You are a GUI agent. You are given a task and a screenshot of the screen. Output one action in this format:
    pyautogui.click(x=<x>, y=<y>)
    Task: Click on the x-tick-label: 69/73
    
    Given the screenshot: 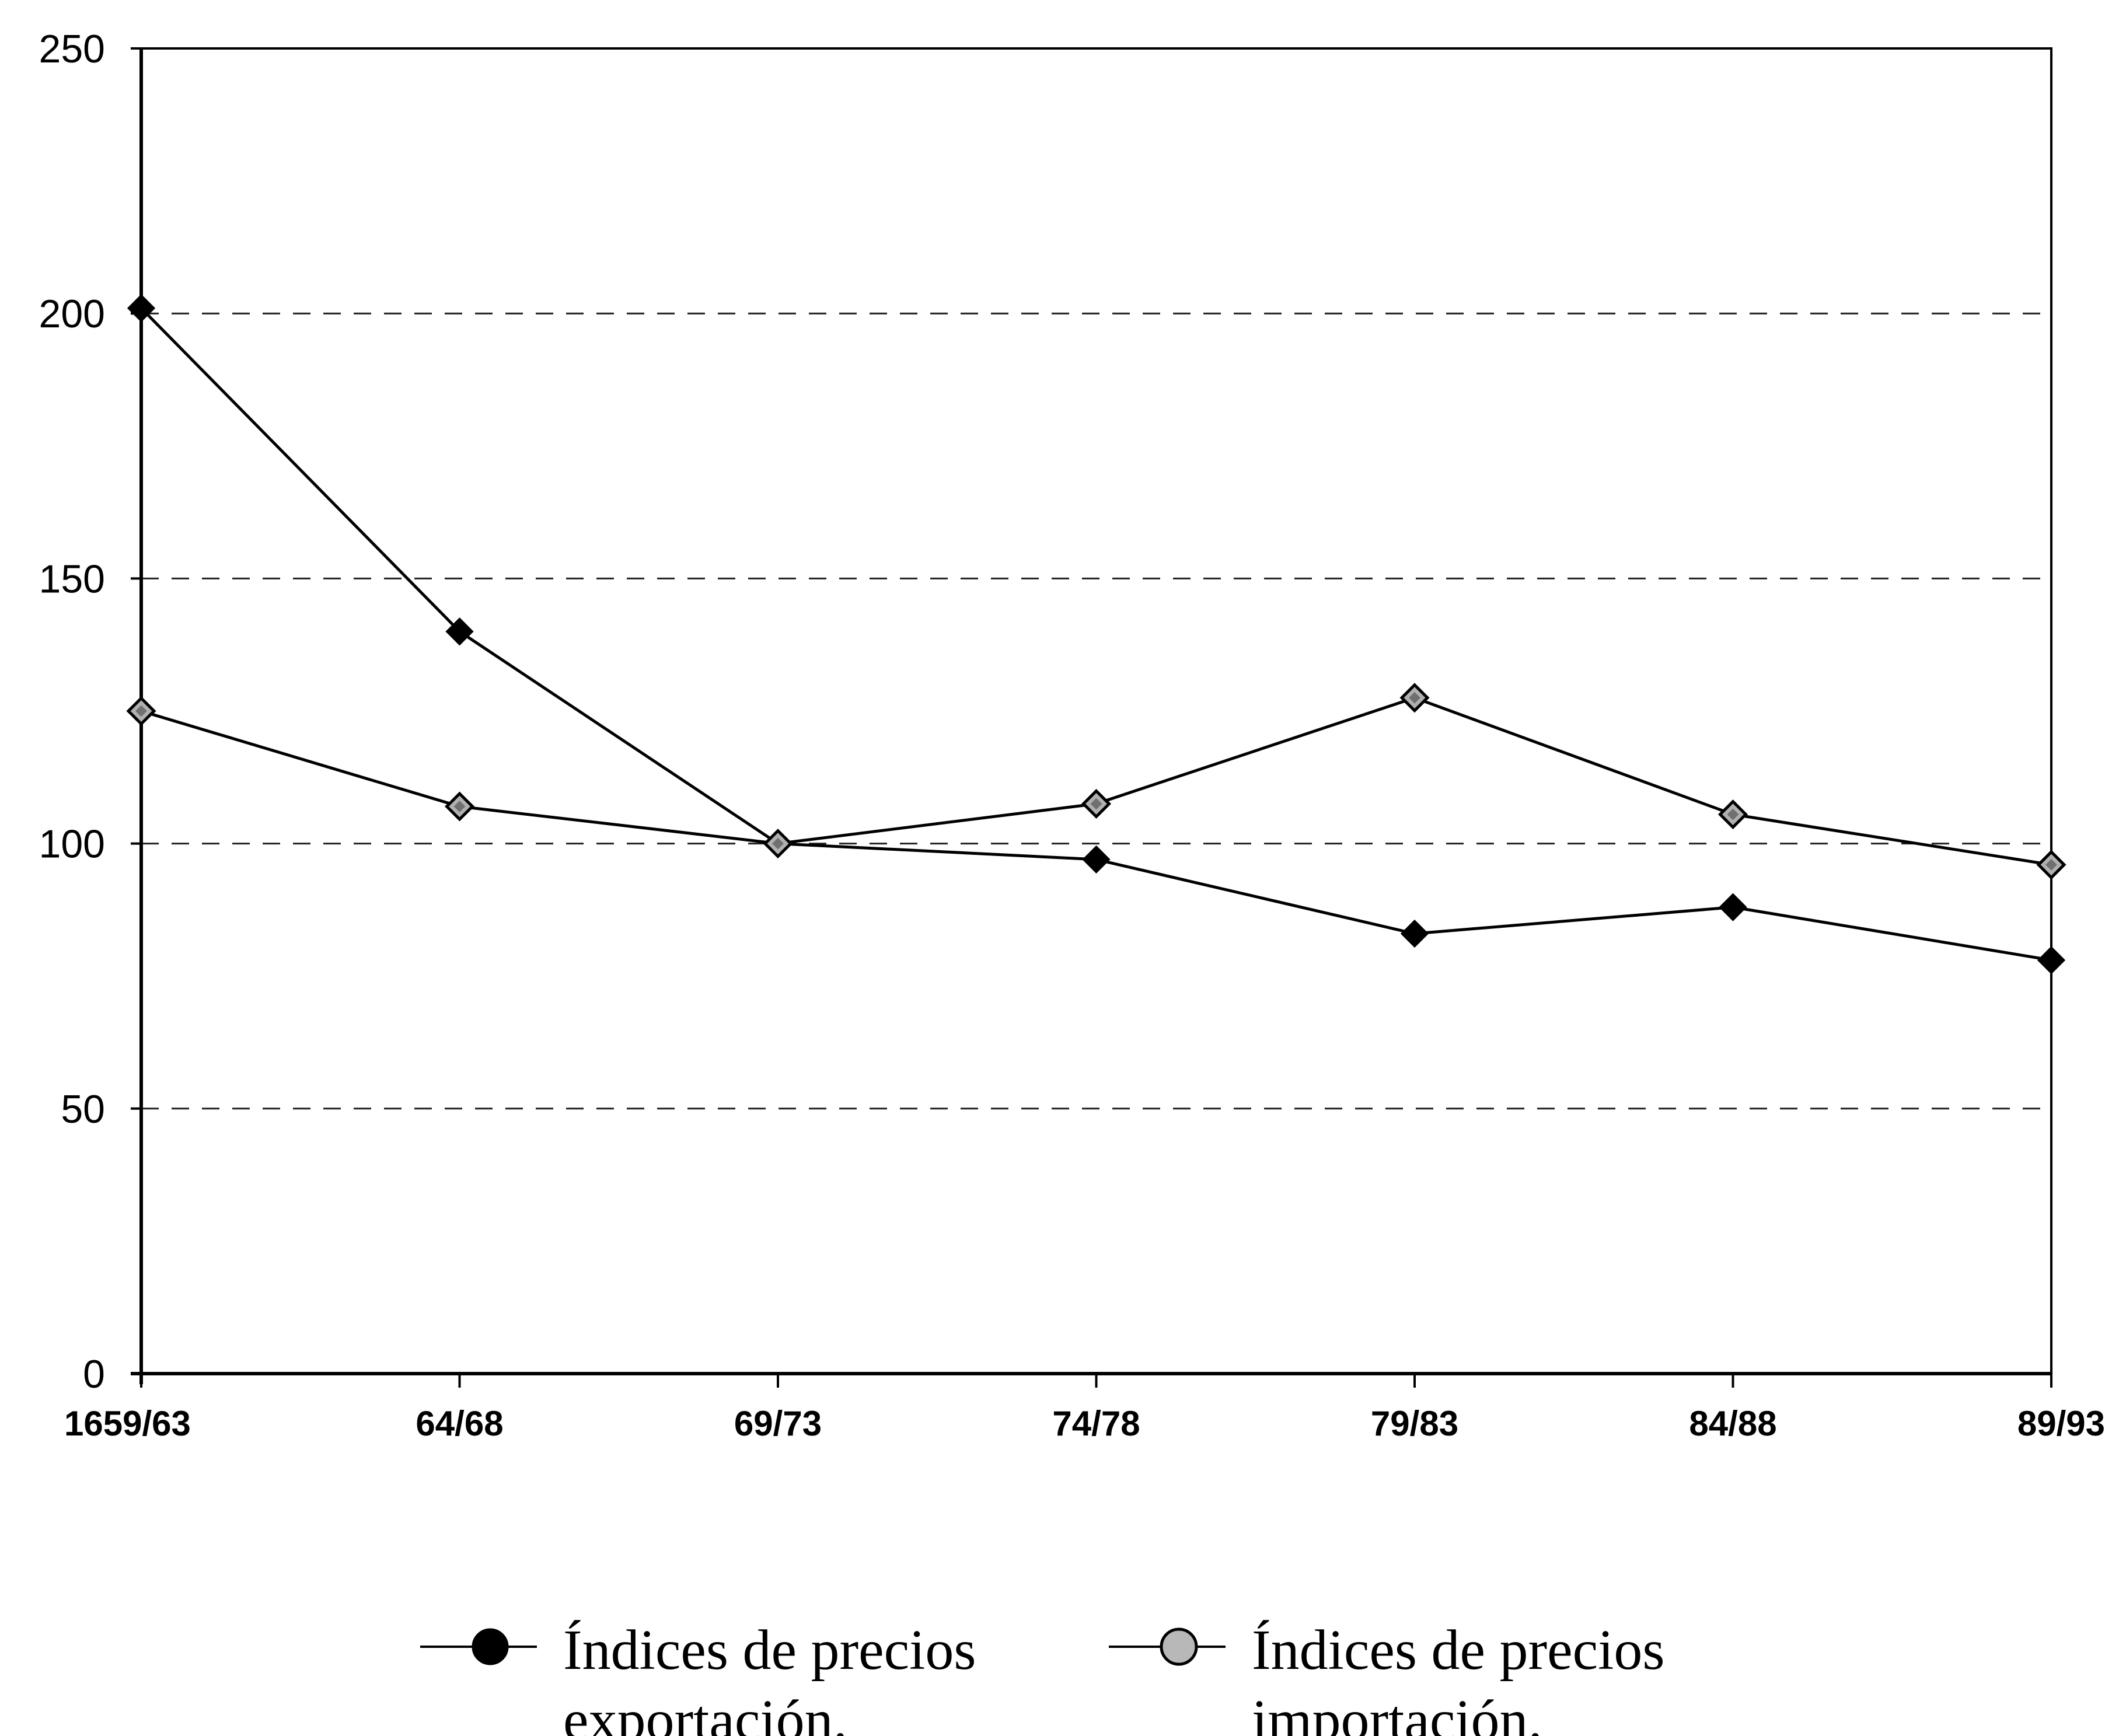 What is the action you would take?
    pyautogui.click(x=778, y=1423)
    